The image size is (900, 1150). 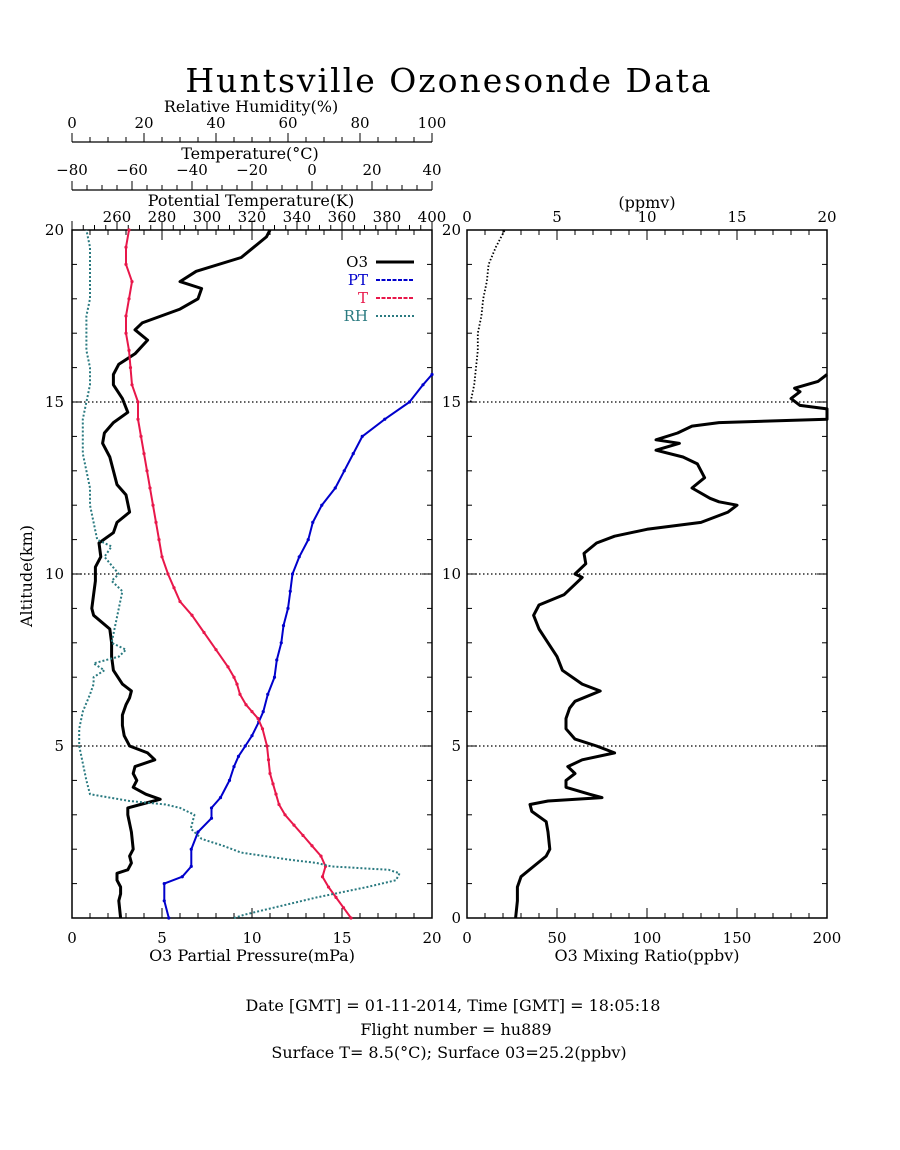 I want to click on mixing-ratio-tick-label: 100, so click(x=647, y=938).